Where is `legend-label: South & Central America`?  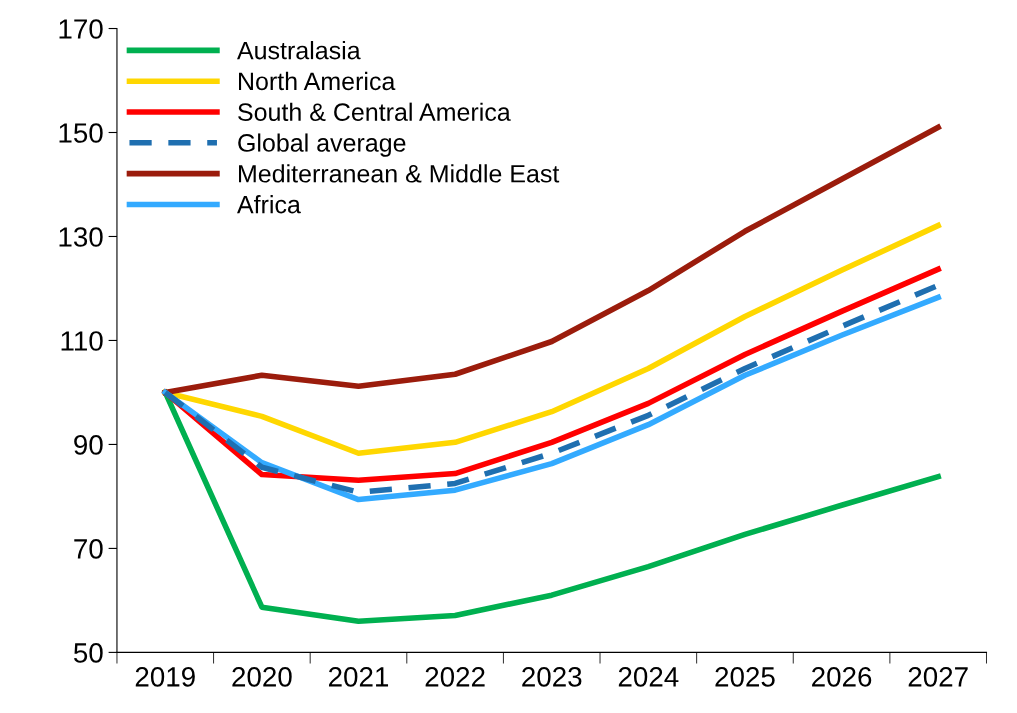
legend-label: South & Central America is located at coordinates (374, 111).